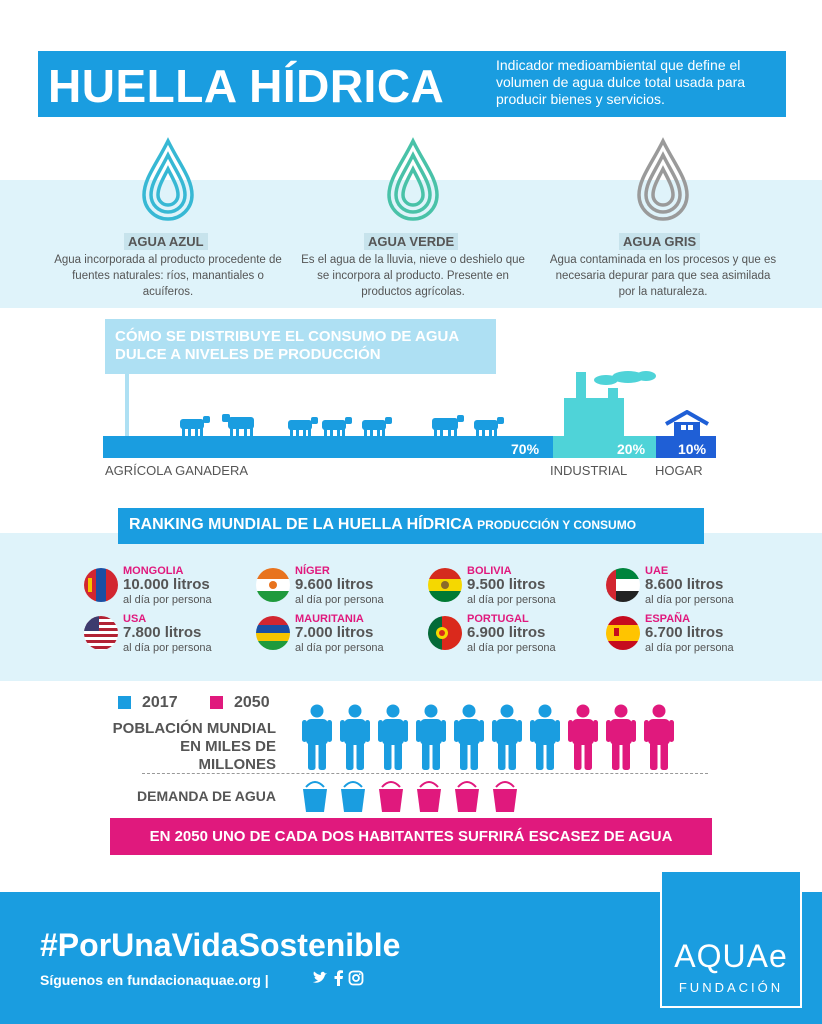 This screenshot has height=1024, width=822. Describe the element at coordinates (135, 619) in the screenshot. I see `country-name: USA` at that location.